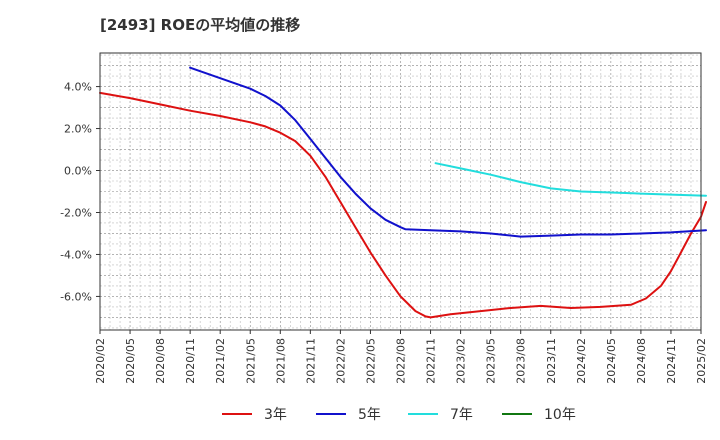 The height and width of the screenshot is (440, 720). What do you see at coordinates (401, 361) in the screenshot?
I see `x-tick-label: 2022/08` at bounding box center [401, 361].